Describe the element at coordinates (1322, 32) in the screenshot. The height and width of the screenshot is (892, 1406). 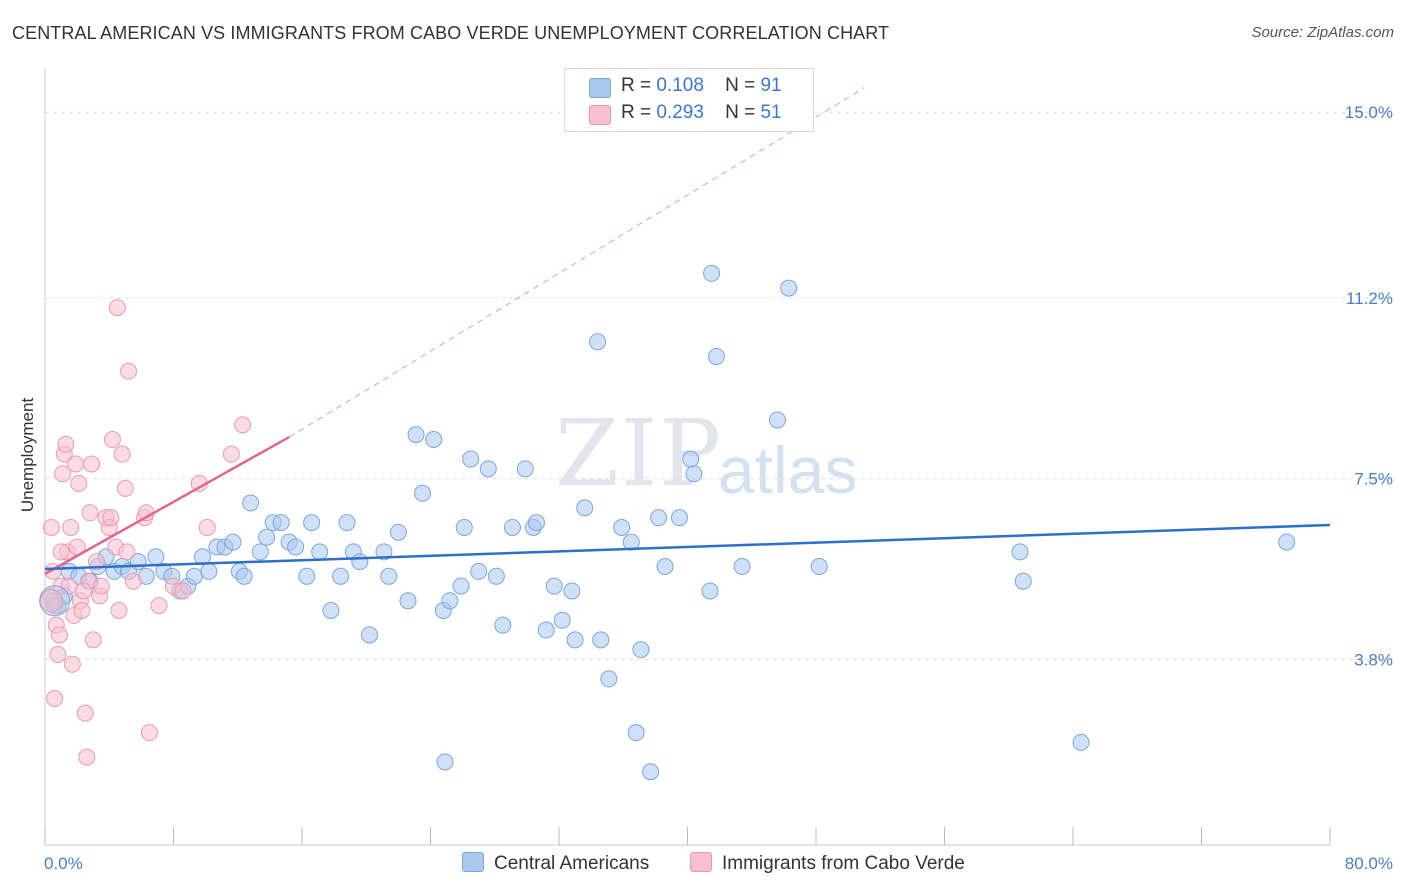
I see `chart-source: Source: ZipAtlas.com` at that location.